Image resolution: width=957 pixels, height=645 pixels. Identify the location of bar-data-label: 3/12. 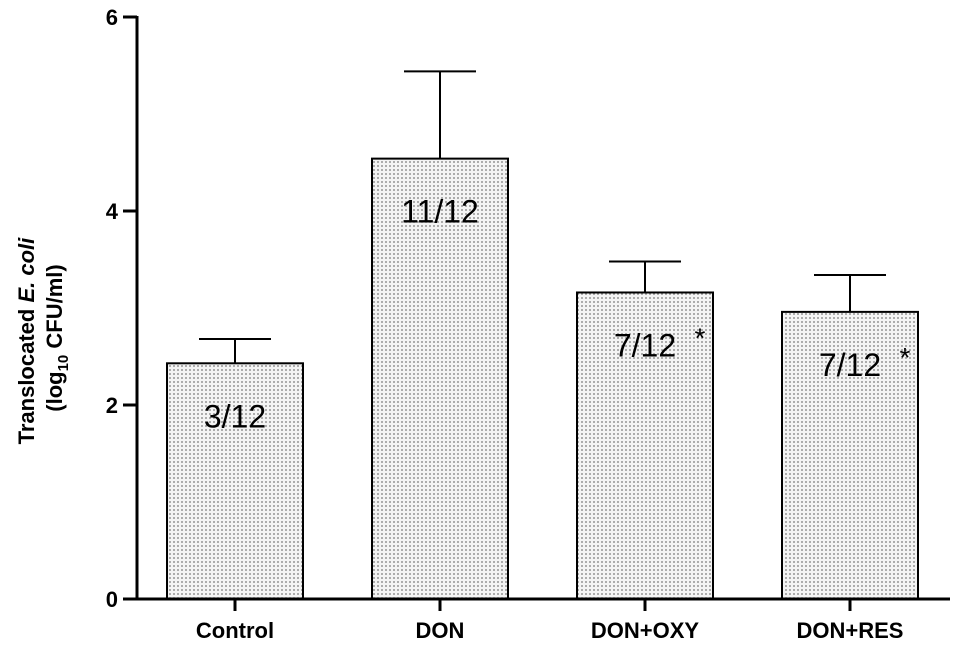
(235, 416).